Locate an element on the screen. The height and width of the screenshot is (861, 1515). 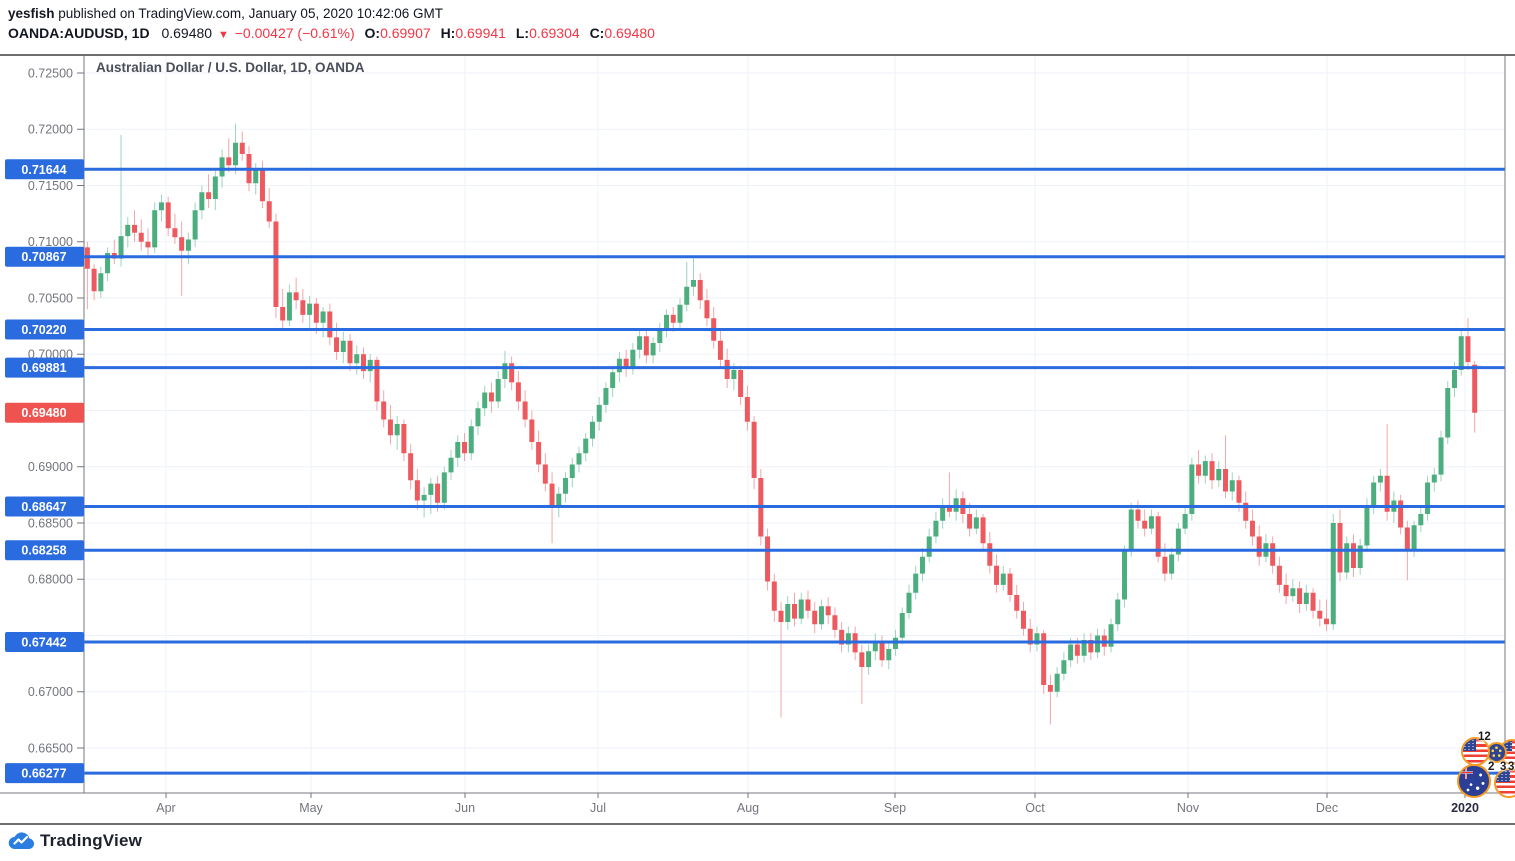
price-axis-label: 0.72500 is located at coordinates (50, 73).